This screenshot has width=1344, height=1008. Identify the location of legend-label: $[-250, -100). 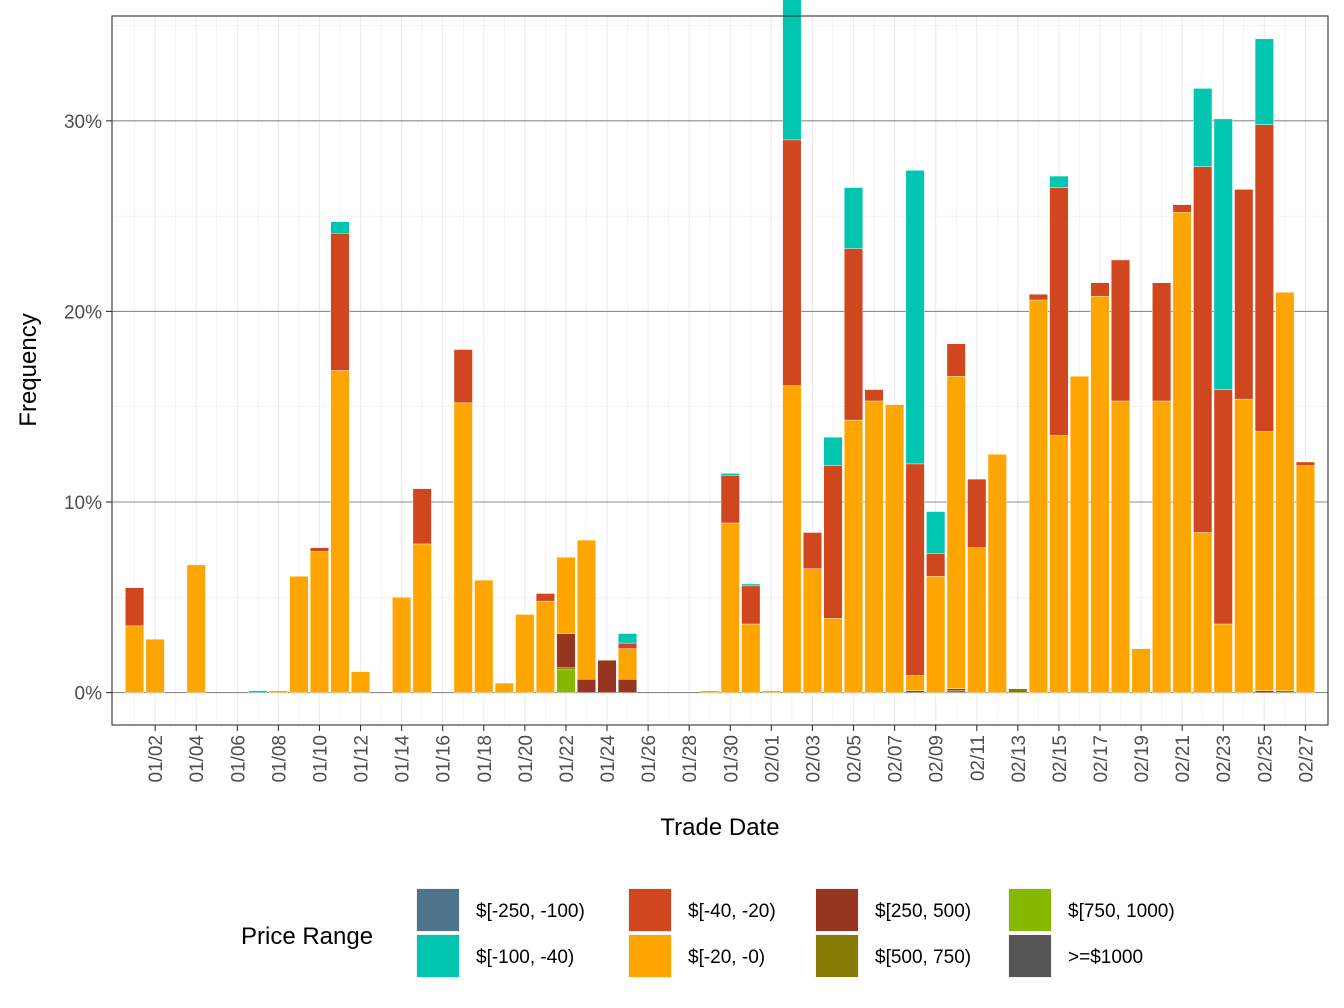
(530, 911).